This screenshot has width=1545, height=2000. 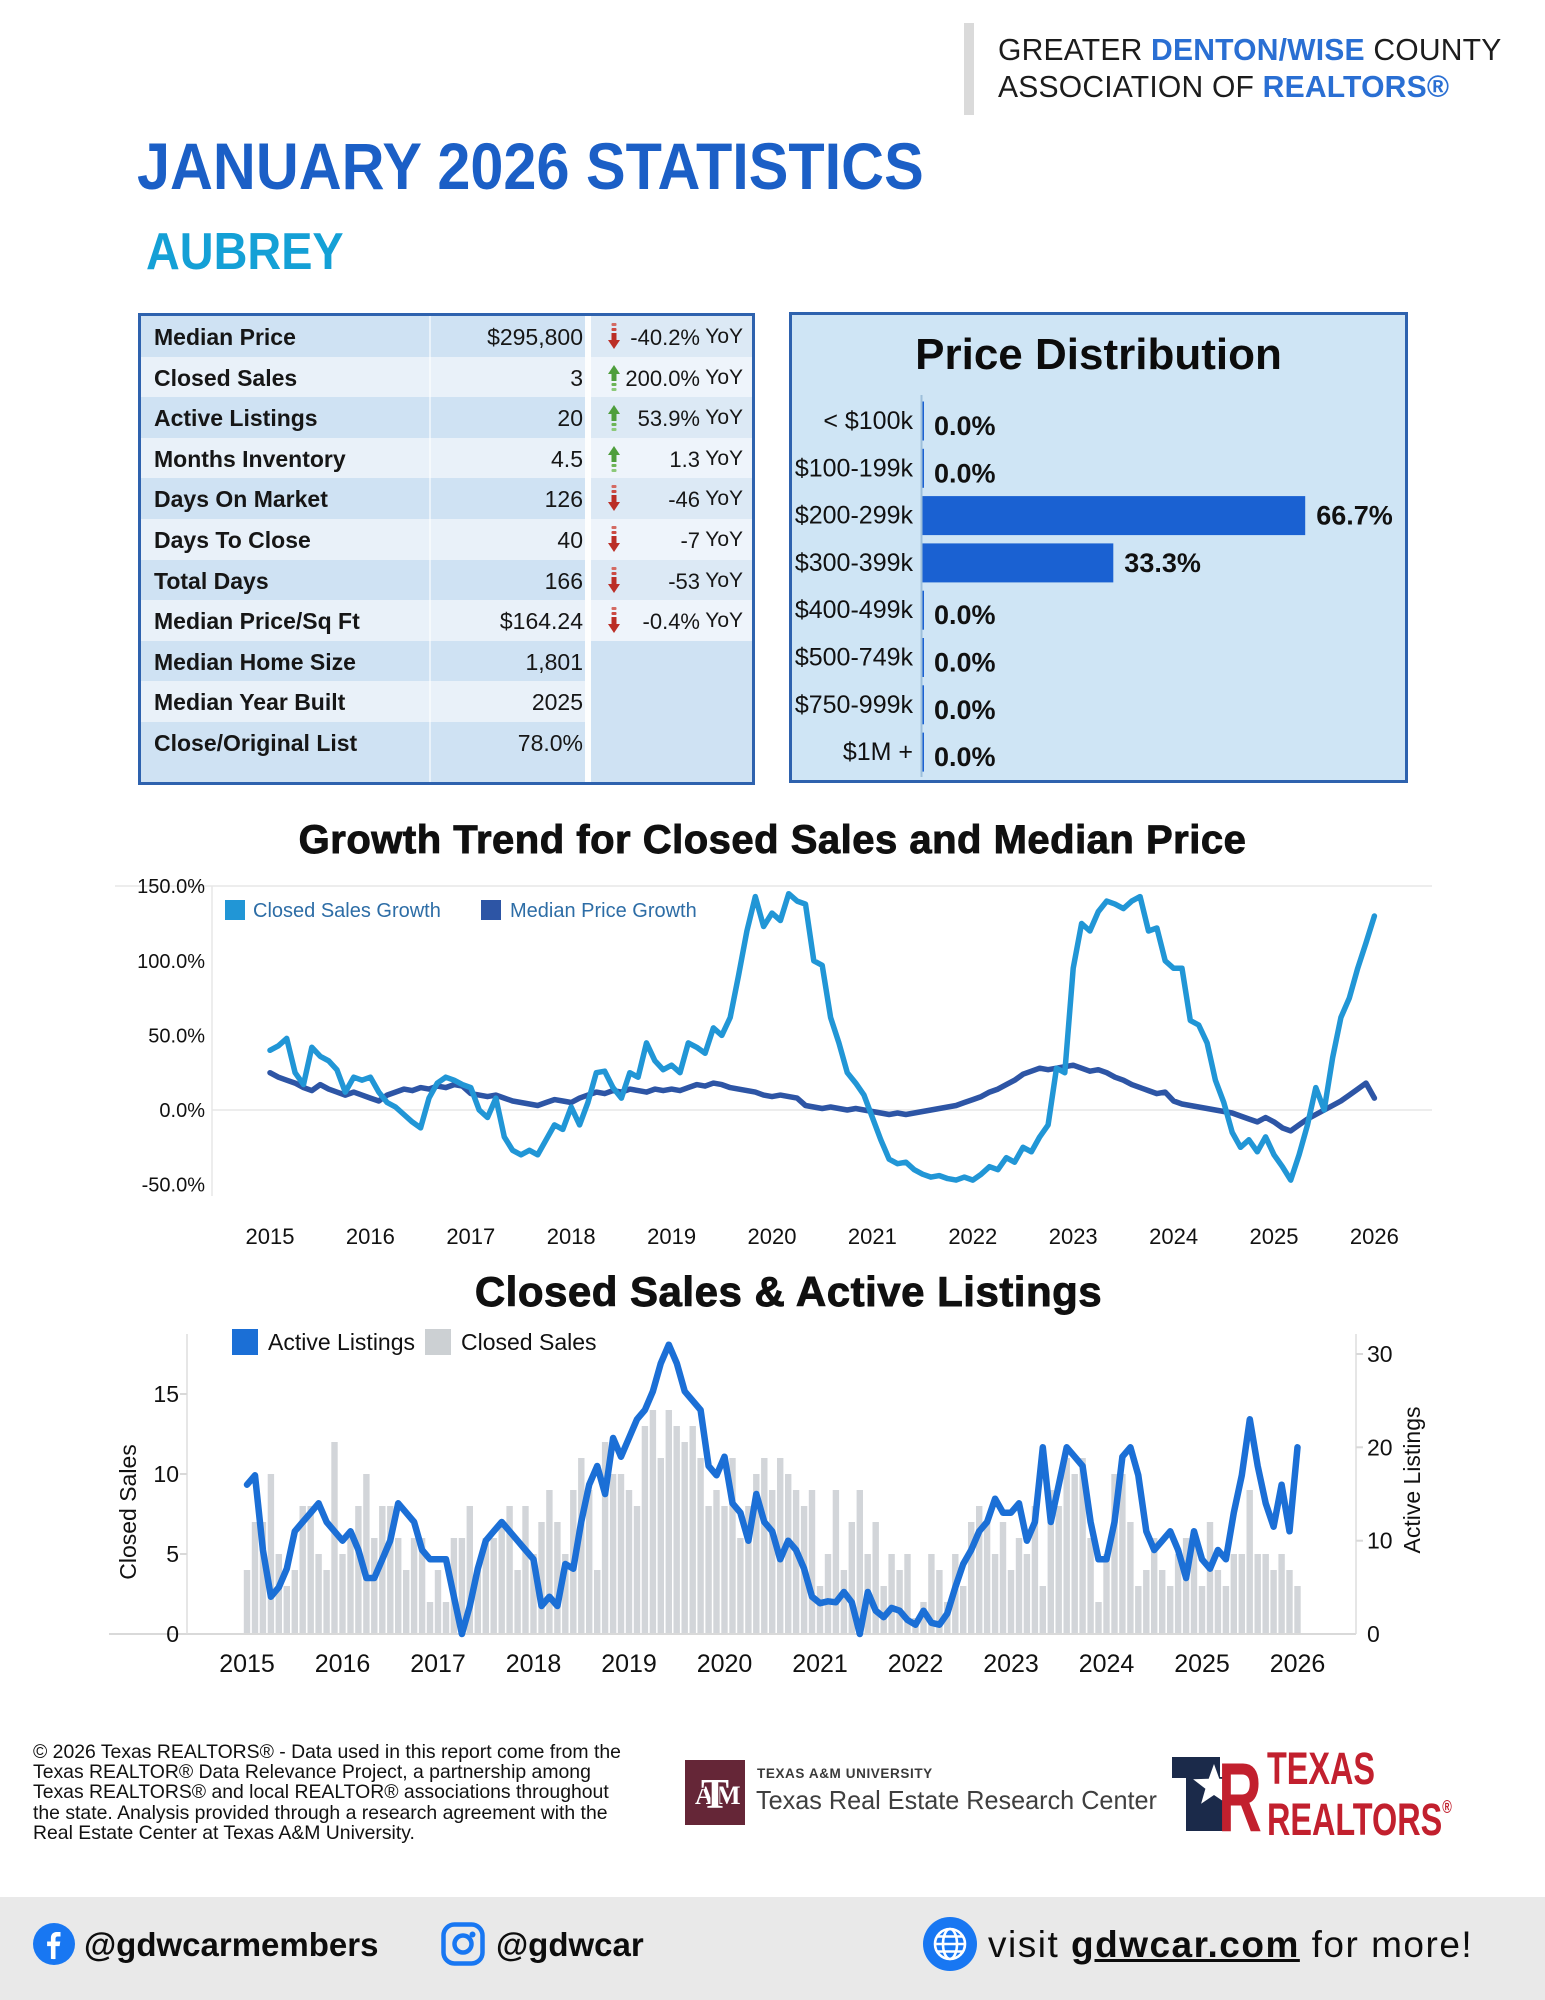 What do you see at coordinates (1380, 1447) in the screenshot?
I see `svg-text: 20` at bounding box center [1380, 1447].